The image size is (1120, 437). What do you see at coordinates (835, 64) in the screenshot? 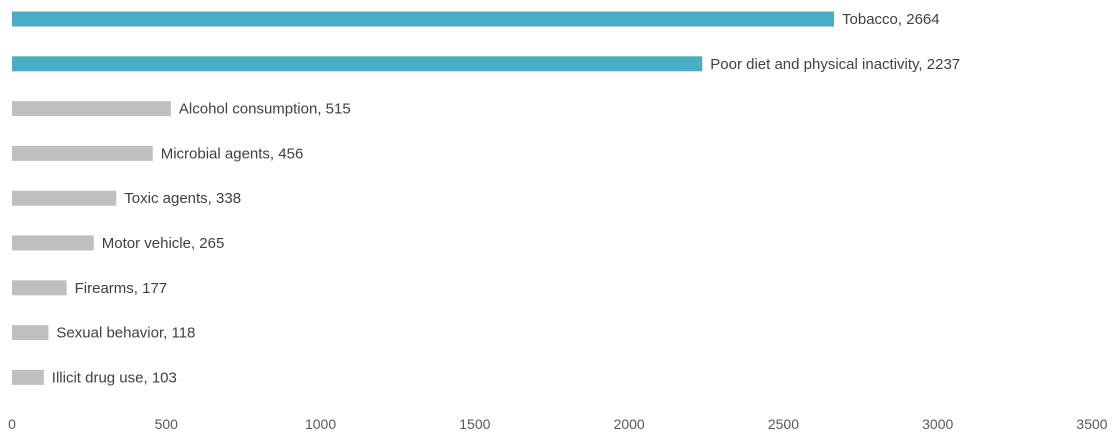
I see `bar-label-1: Poor diet and physical inactivity, 2237` at bounding box center [835, 64].